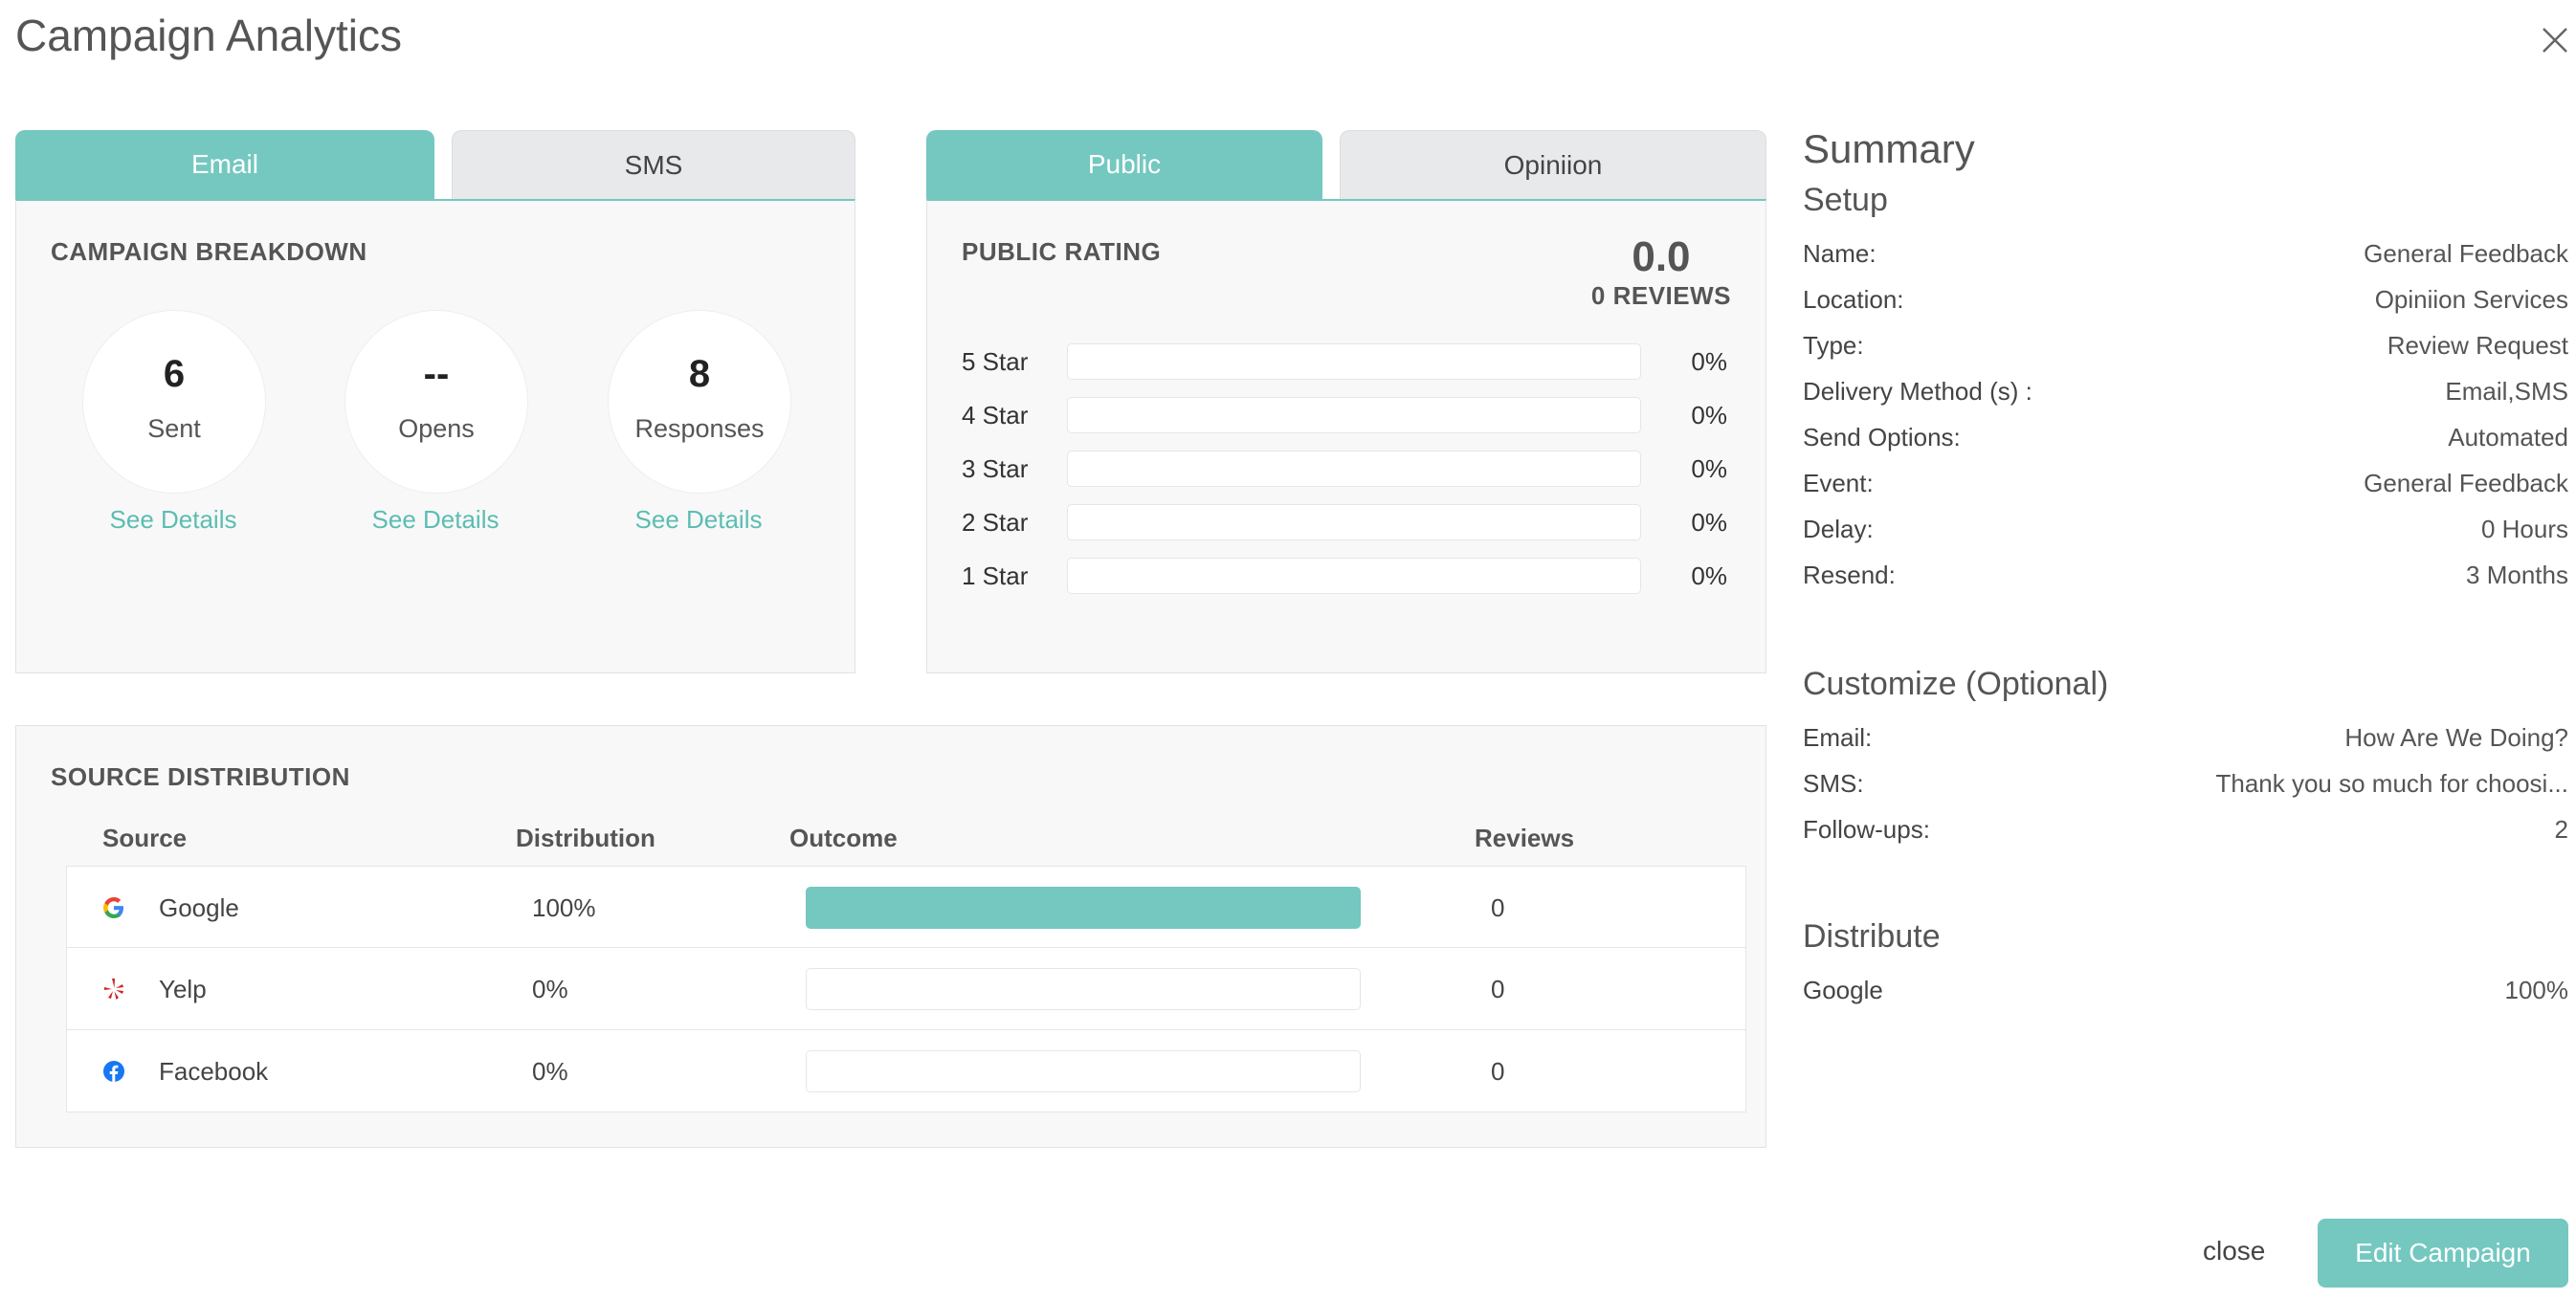 The height and width of the screenshot is (1299, 2576). Describe the element at coordinates (2185, 254) in the screenshot. I see `summary-row-name: Name: General Feedback` at that location.